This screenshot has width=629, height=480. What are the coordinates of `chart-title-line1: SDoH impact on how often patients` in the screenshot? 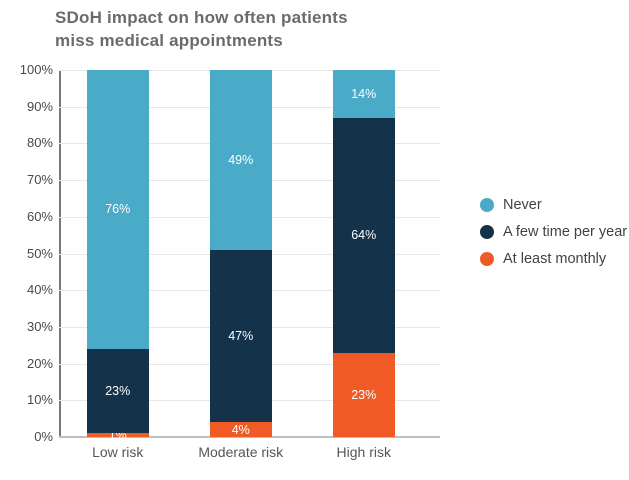 It's located at (201, 17).